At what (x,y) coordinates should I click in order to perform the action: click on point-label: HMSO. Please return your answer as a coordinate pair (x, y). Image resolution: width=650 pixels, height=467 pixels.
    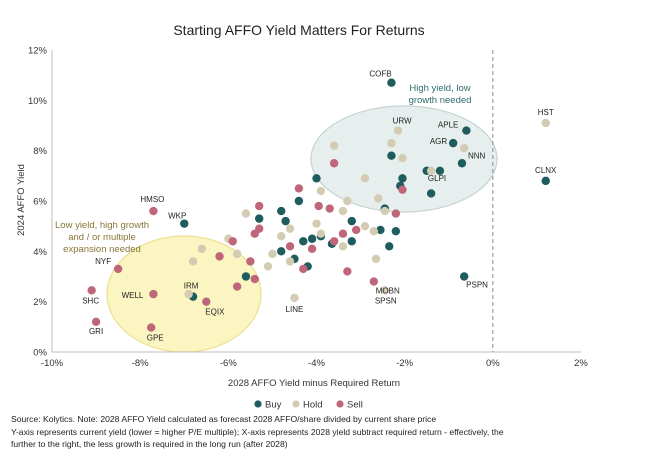
    Looking at the image, I should click on (152, 199).